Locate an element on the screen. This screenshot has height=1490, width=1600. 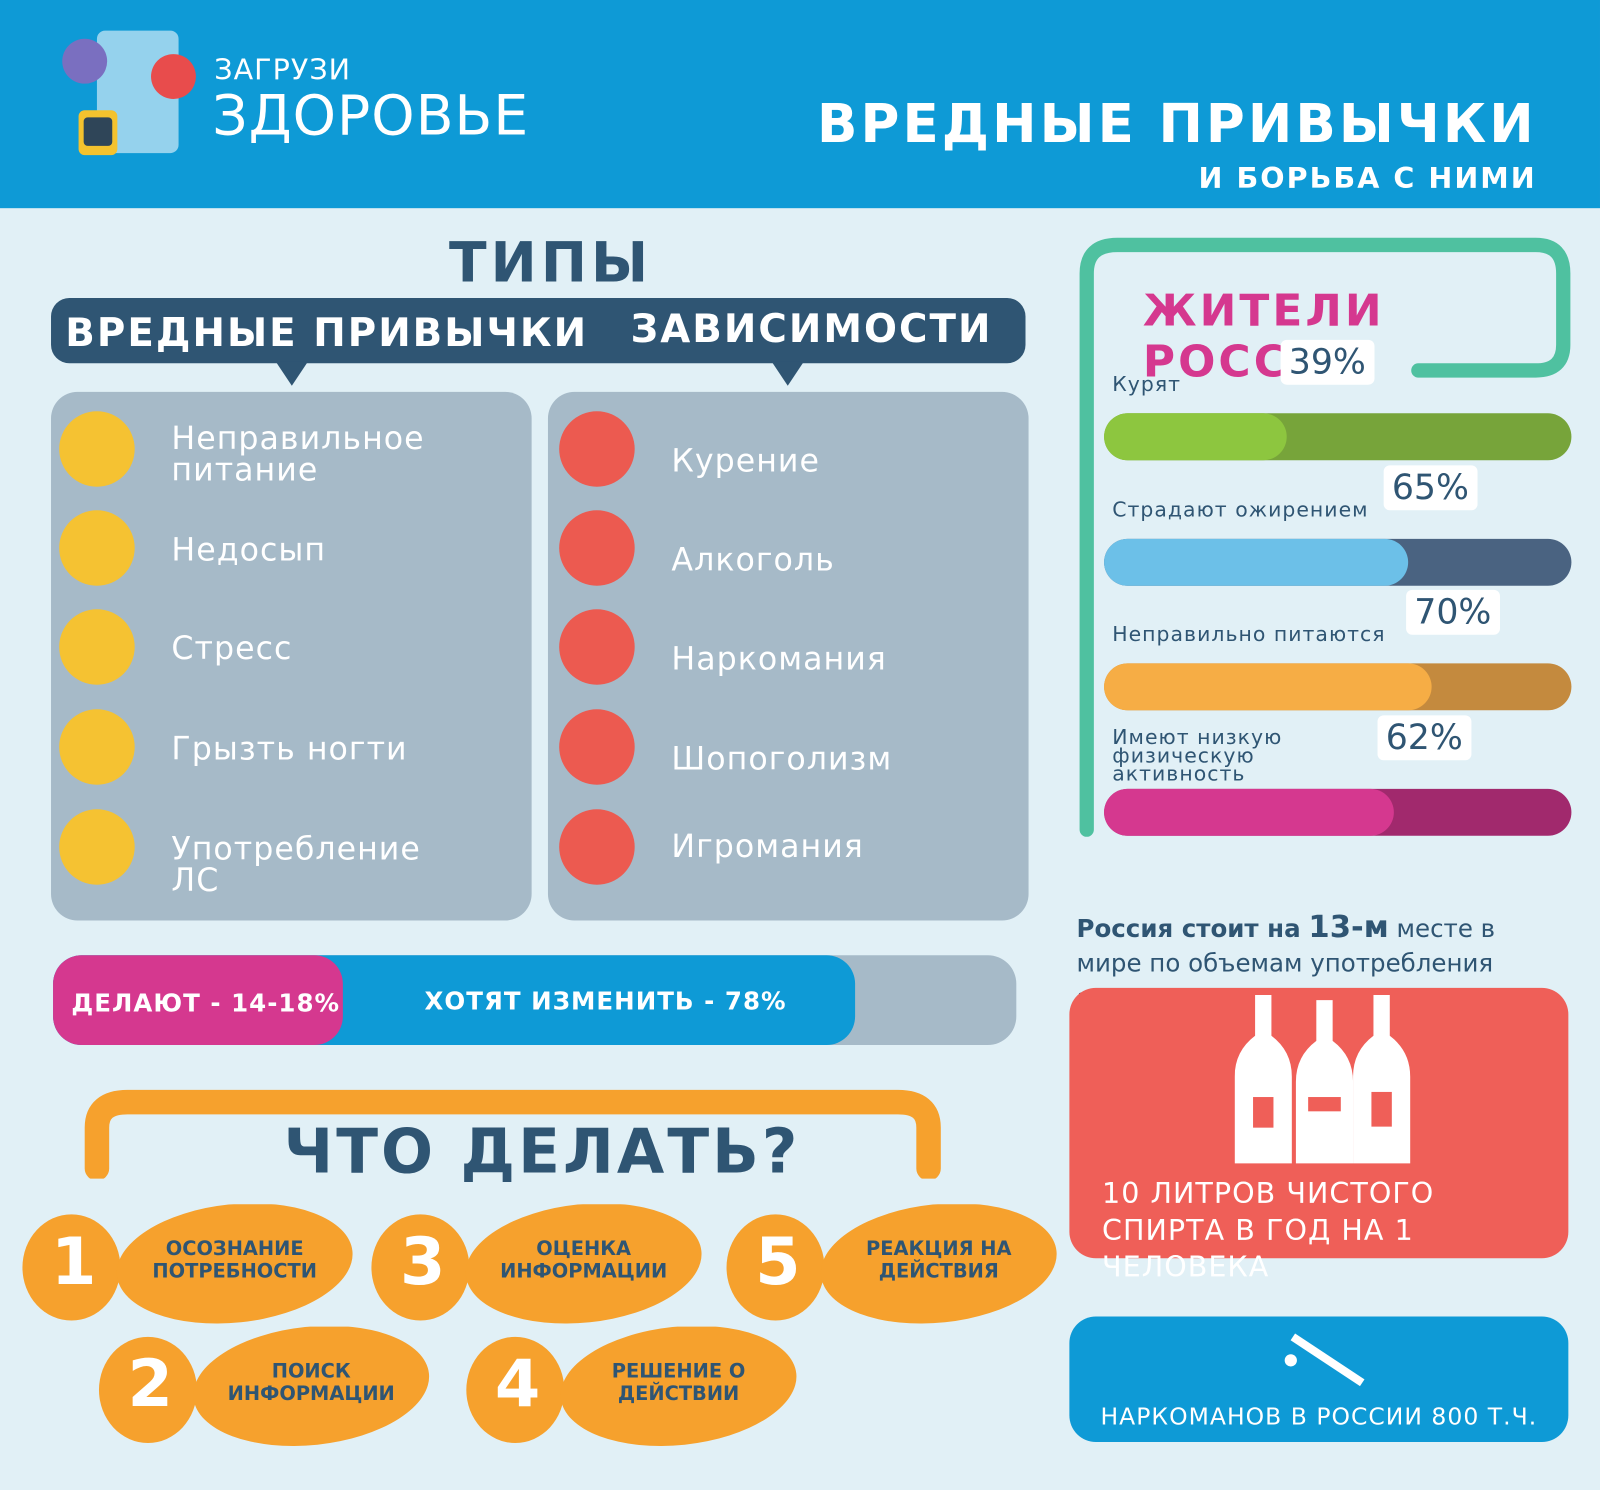
stat-label: Неправильно питаются is located at coordinates (1249, 633).